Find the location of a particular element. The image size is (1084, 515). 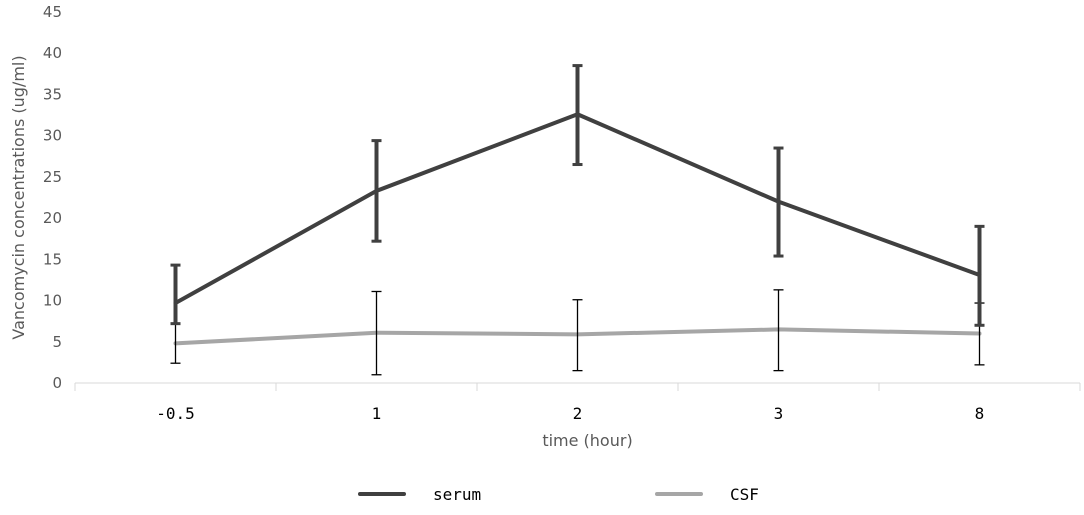

y-tick-label: 20 is located at coordinates (52, 218).